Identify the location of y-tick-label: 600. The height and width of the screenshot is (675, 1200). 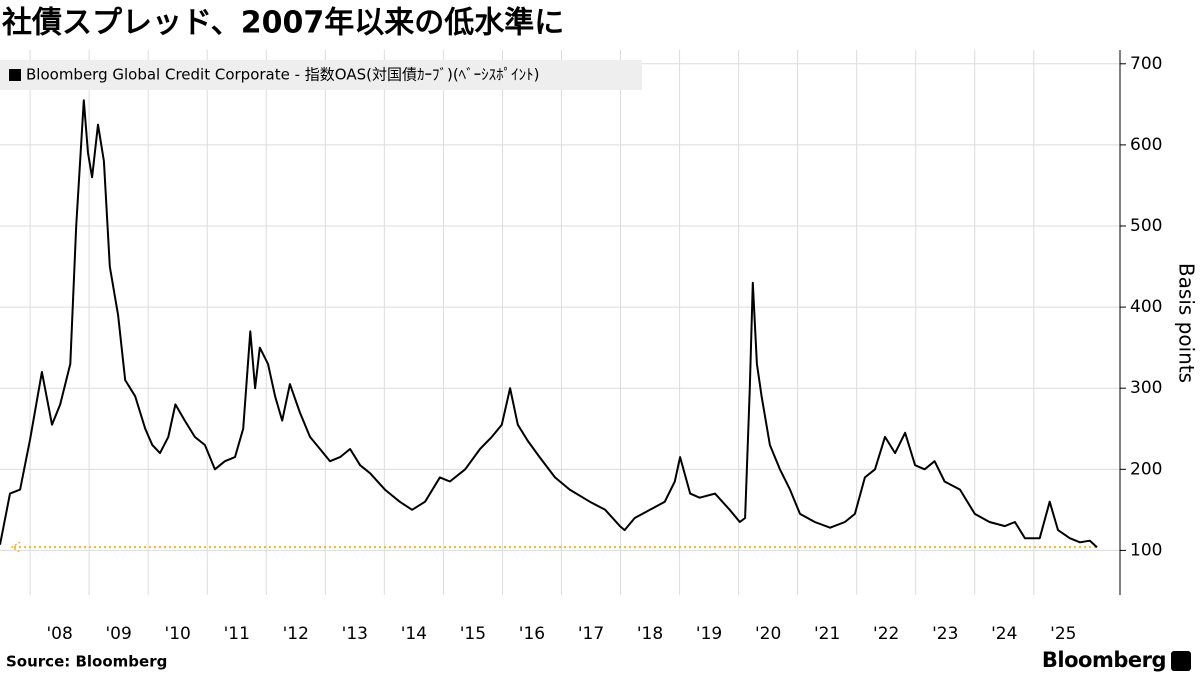
(1146, 145).